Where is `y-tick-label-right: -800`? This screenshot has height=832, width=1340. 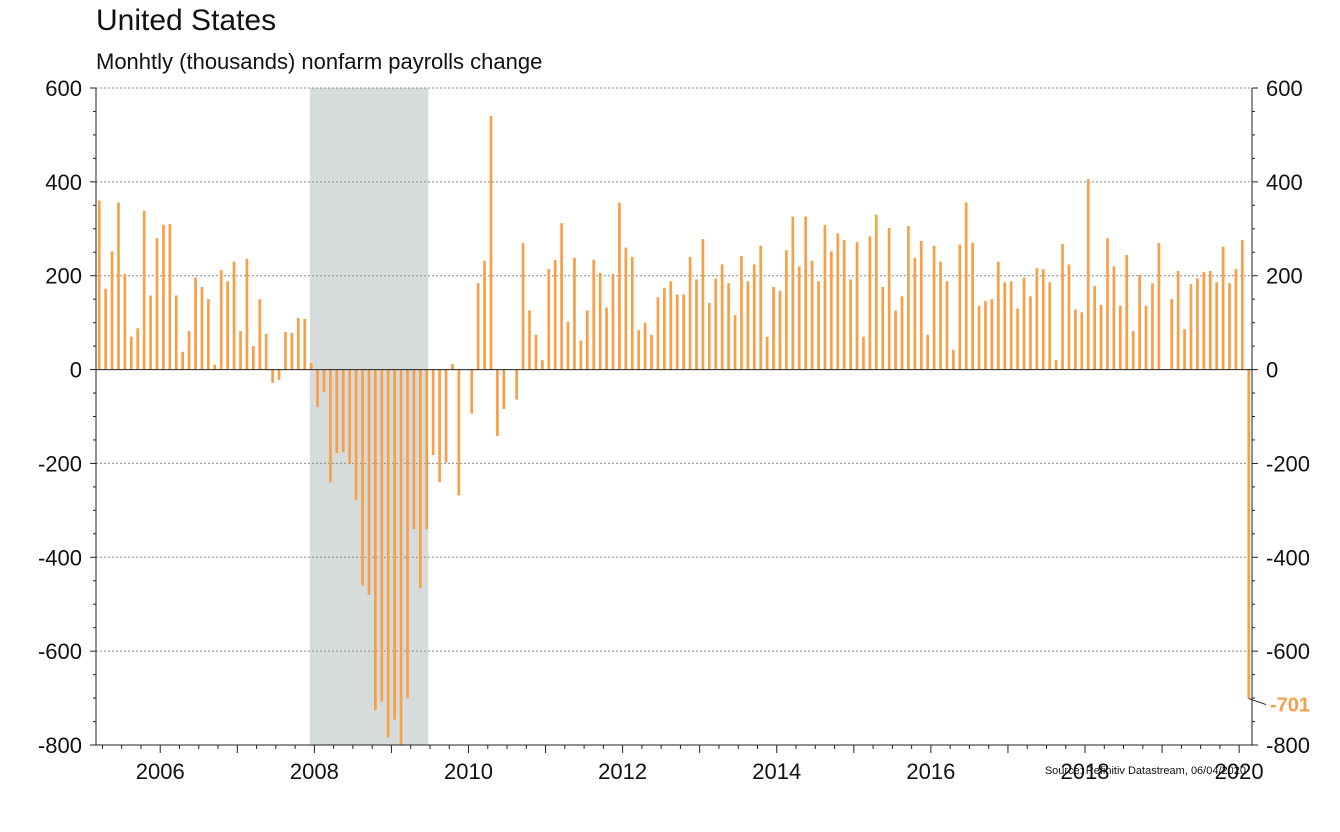
y-tick-label-right: -800 is located at coordinates (1288, 745).